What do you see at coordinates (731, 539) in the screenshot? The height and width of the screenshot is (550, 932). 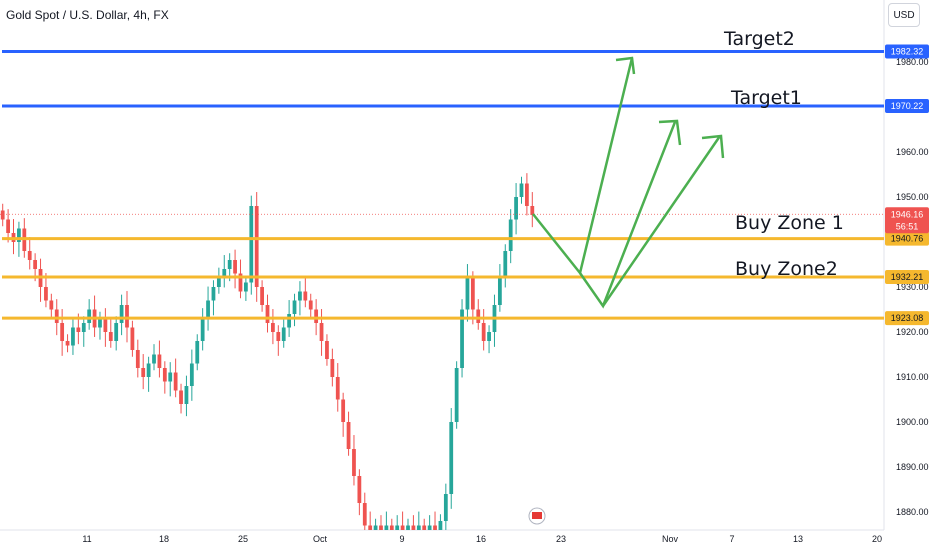 I see `time-tick-label: 7` at bounding box center [731, 539].